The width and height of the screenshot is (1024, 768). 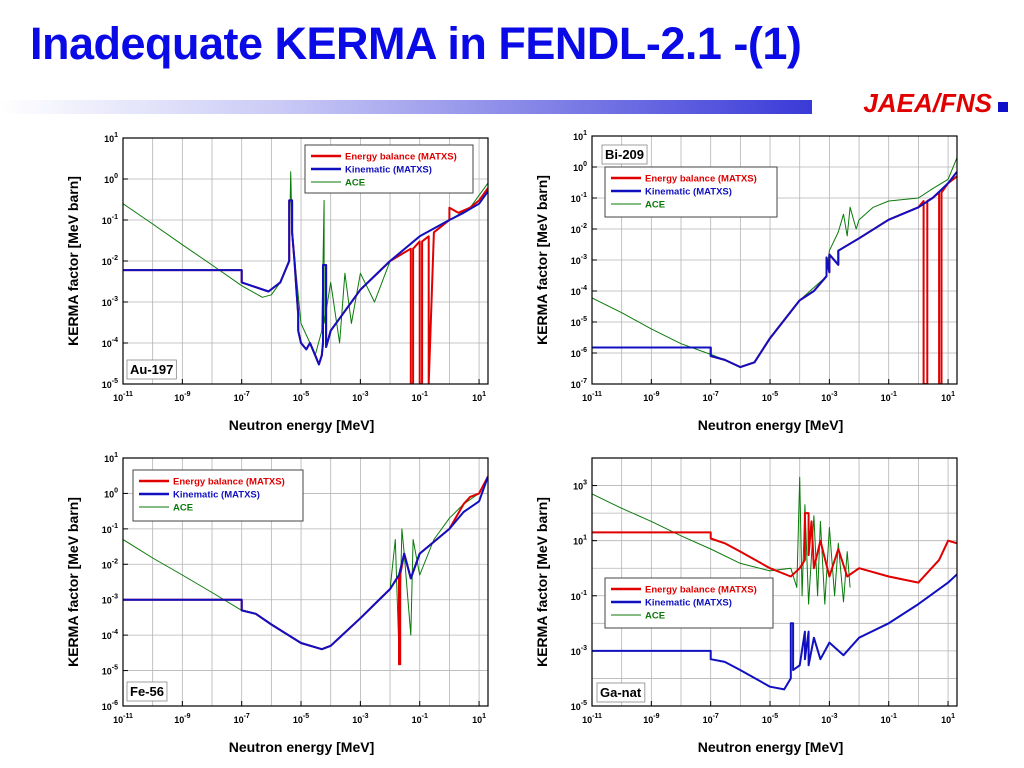 What do you see at coordinates (579, 384) in the screenshot?
I see `y-tick-label: 10⁻⁷` at bounding box center [579, 384].